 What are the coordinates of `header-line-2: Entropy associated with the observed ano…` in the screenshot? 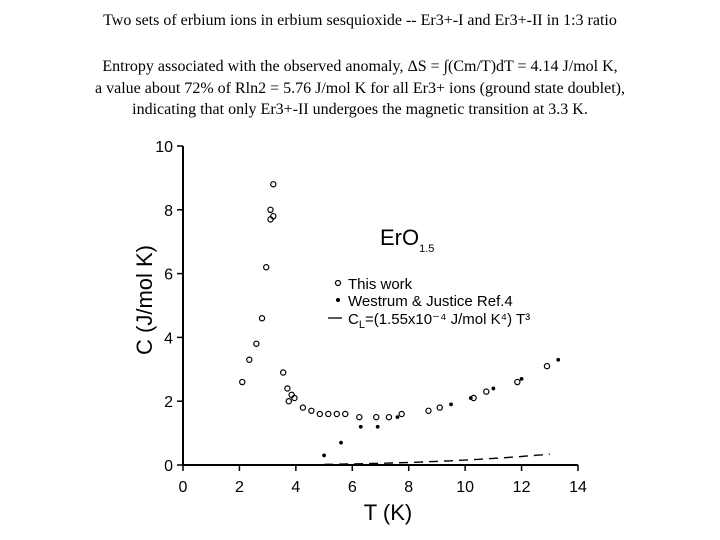 It's located at (360, 66).